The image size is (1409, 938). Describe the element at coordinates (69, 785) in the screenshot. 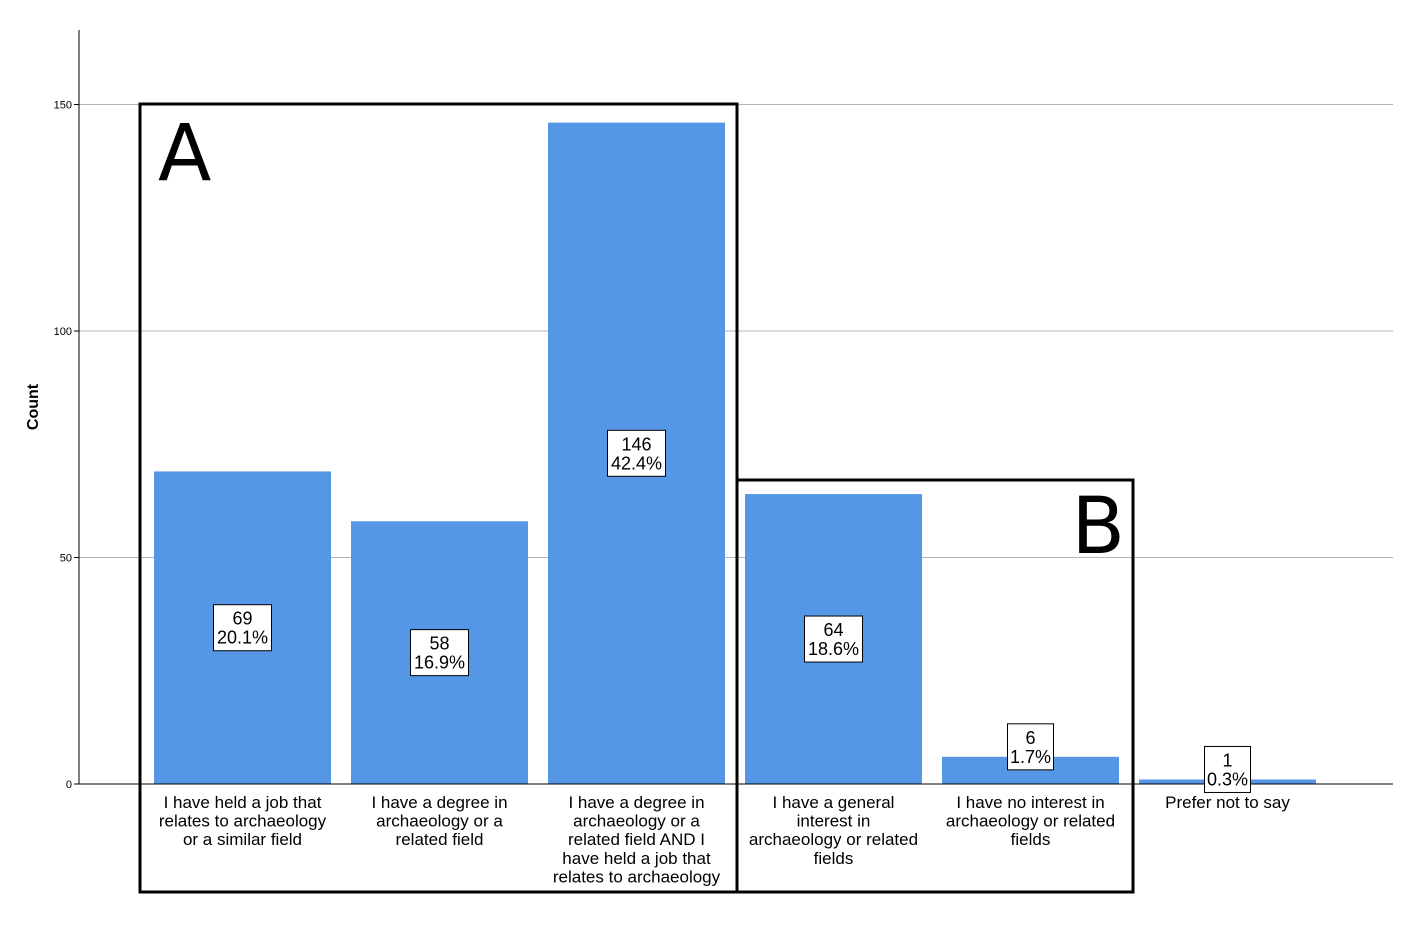

I see `y-tick-label: 0` at that location.